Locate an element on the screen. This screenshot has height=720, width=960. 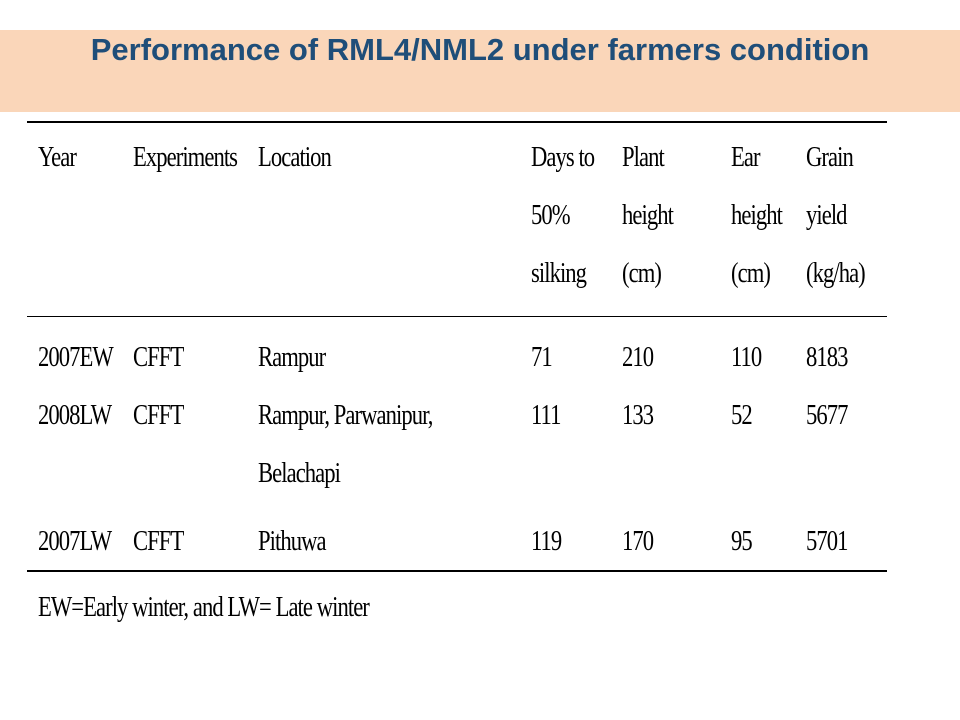
header-grain-line2: yield is located at coordinates (827, 215).